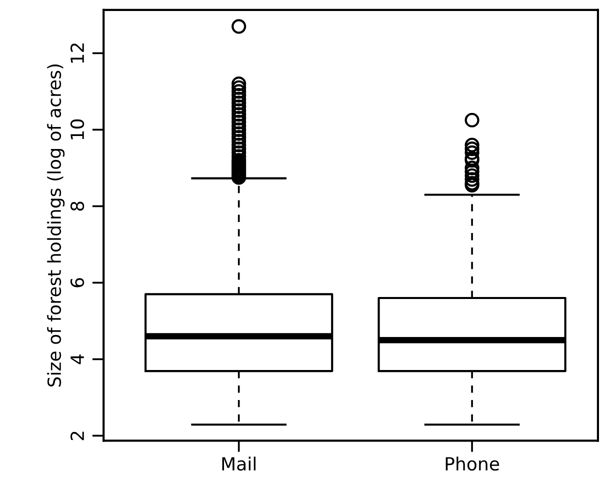 The width and height of the screenshot is (604, 489). I want to click on y-axis-title: Size of forest holdings (log of acres), so click(56, 225).